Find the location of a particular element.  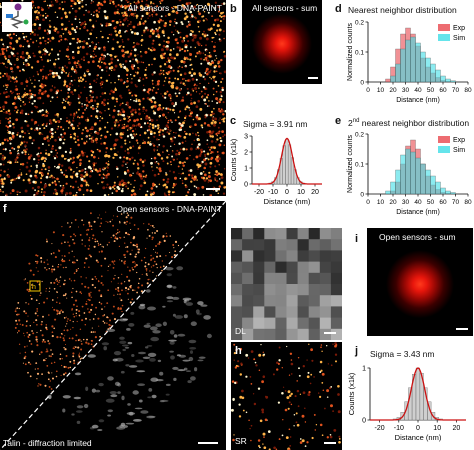

pixel-grid is located at coordinates (286, 284).